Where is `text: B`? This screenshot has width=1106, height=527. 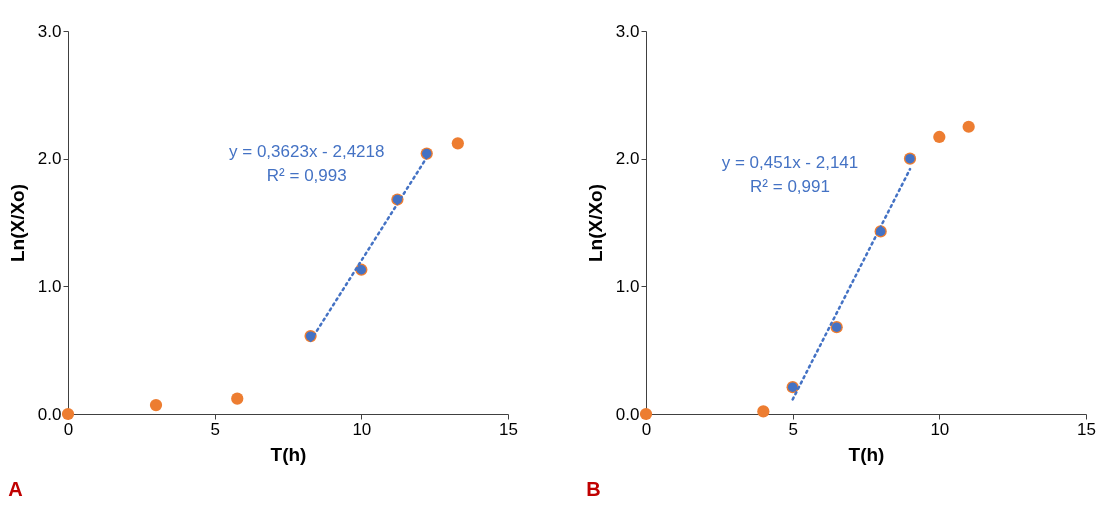 text: B is located at coordinates (593, 489).